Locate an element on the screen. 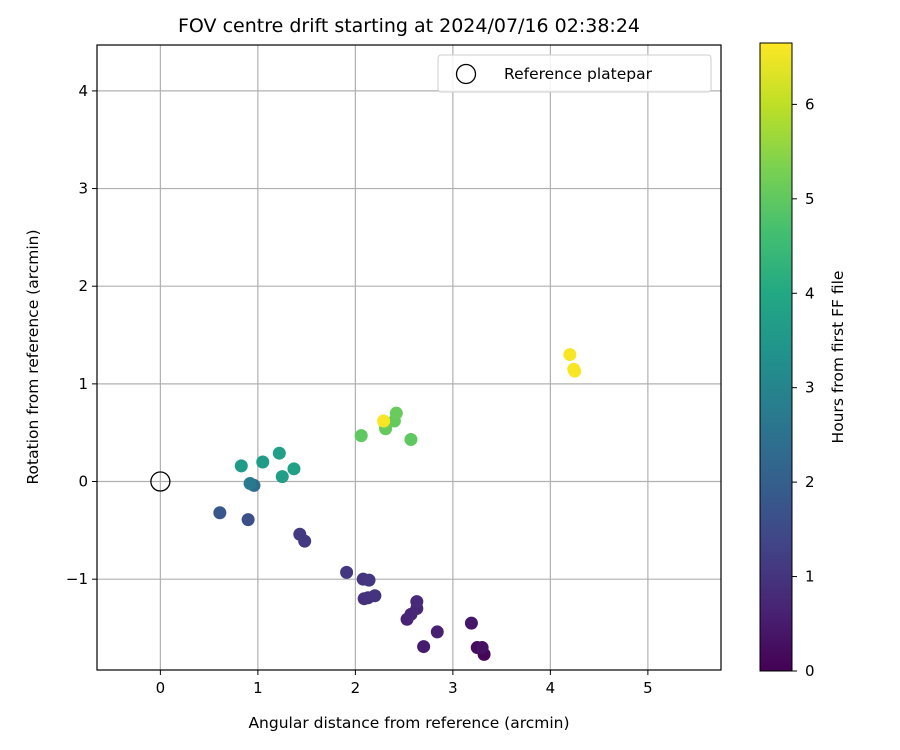 This screenshot has height=750, width=900. legend: Reference platepar is located at coordinates (574, 73).